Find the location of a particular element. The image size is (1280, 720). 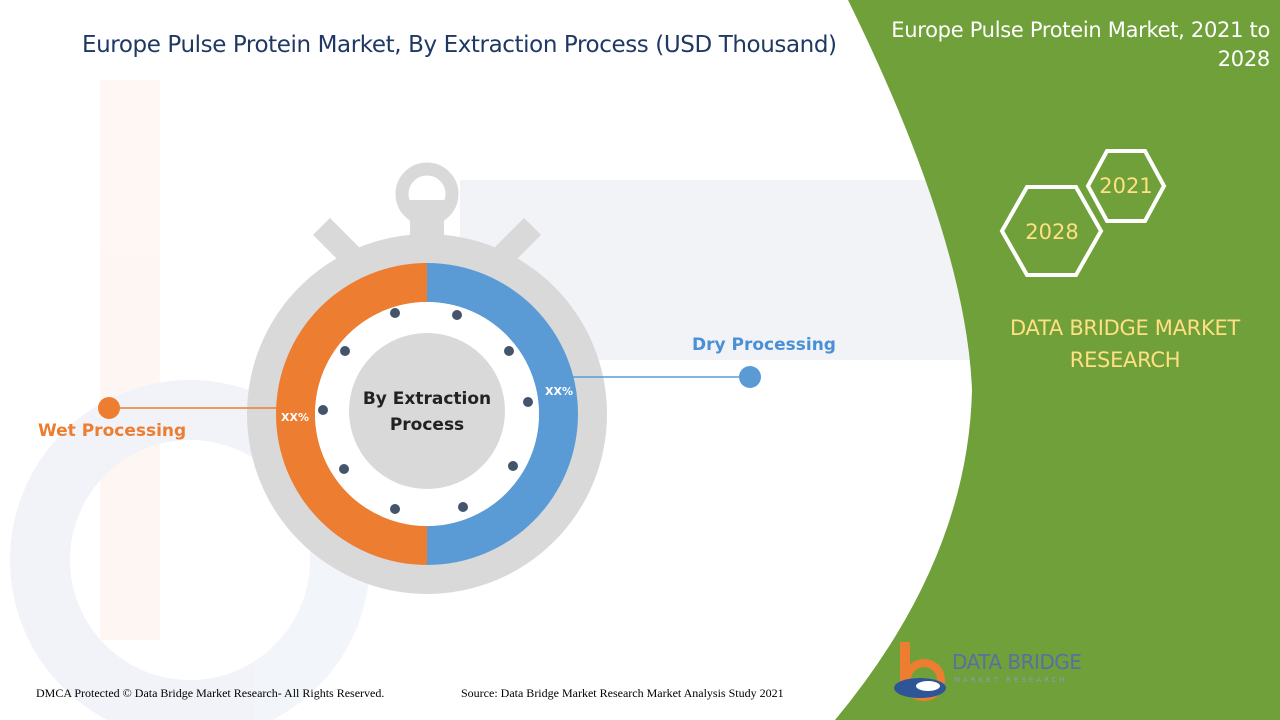

tick-dots is located at coordinates (425, 411).